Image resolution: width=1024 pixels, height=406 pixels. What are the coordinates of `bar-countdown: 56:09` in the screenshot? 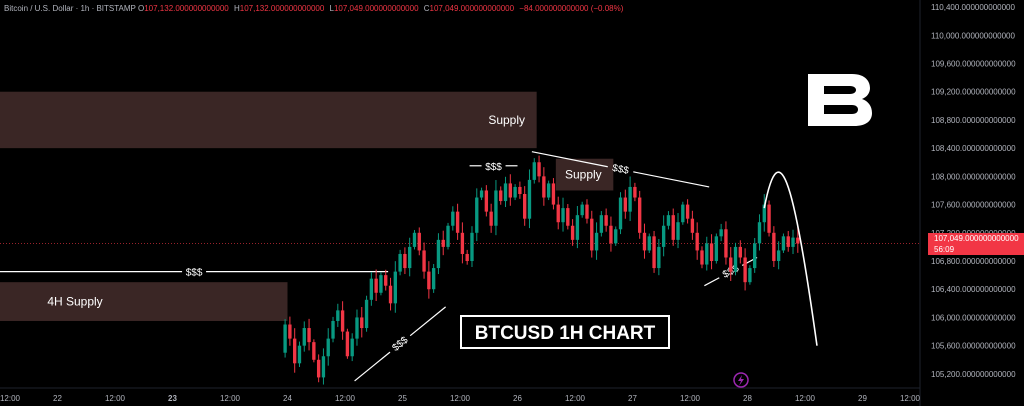 It's located at (944, 249).